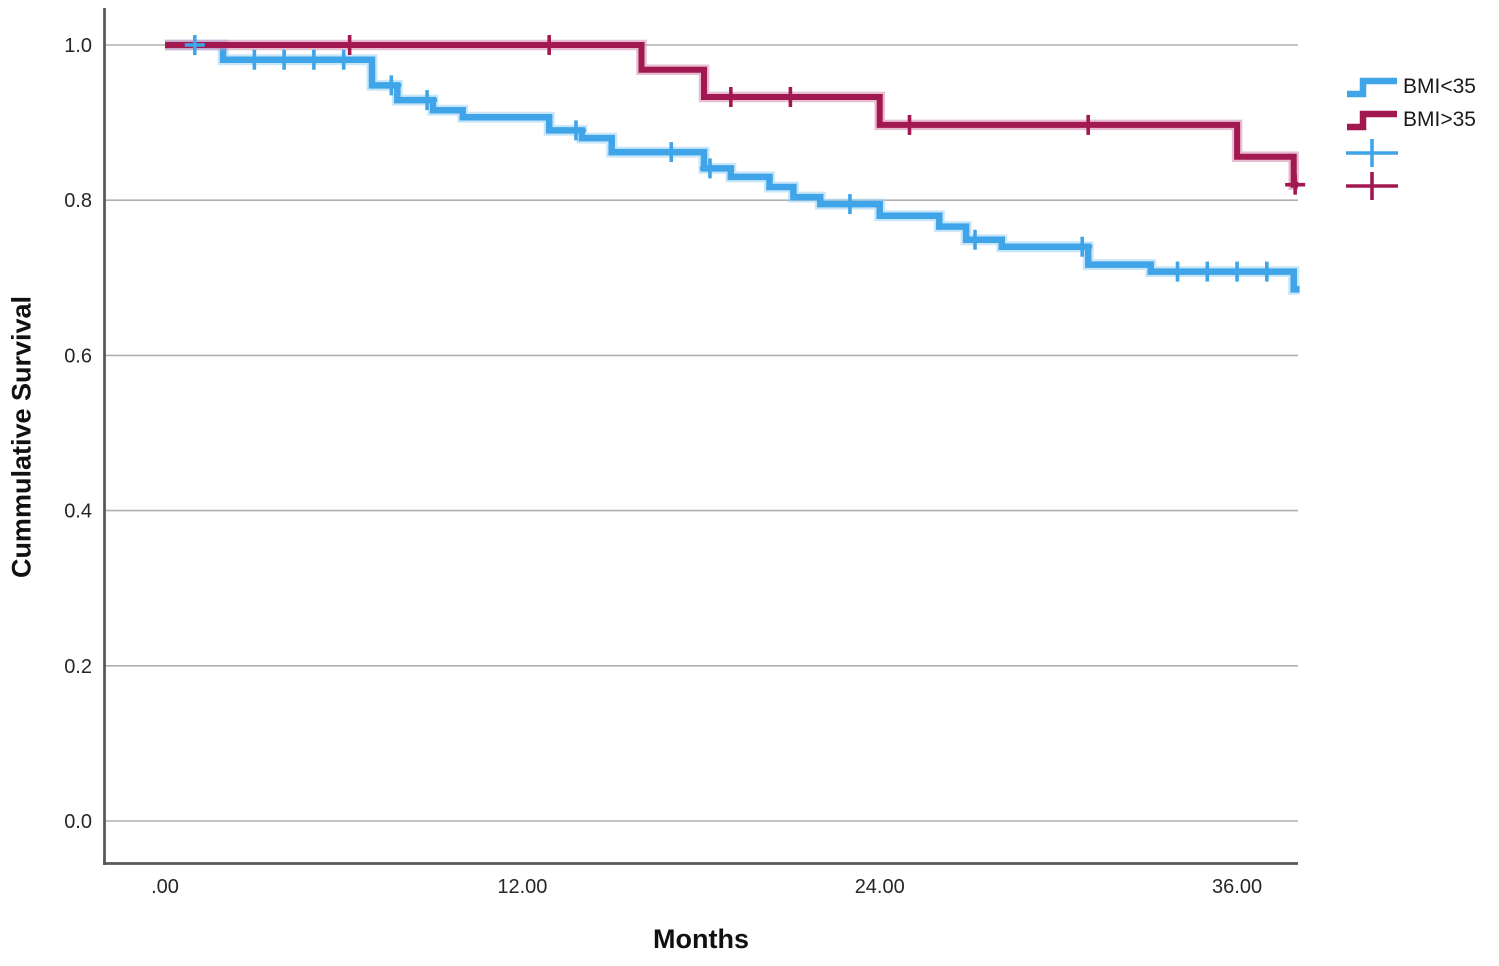 The image size is (1499, 966). What do you see at coordinates (78, 667) in the screenshot?
I see `y-tick-label: 0.2` at bounding box center [78, 667].